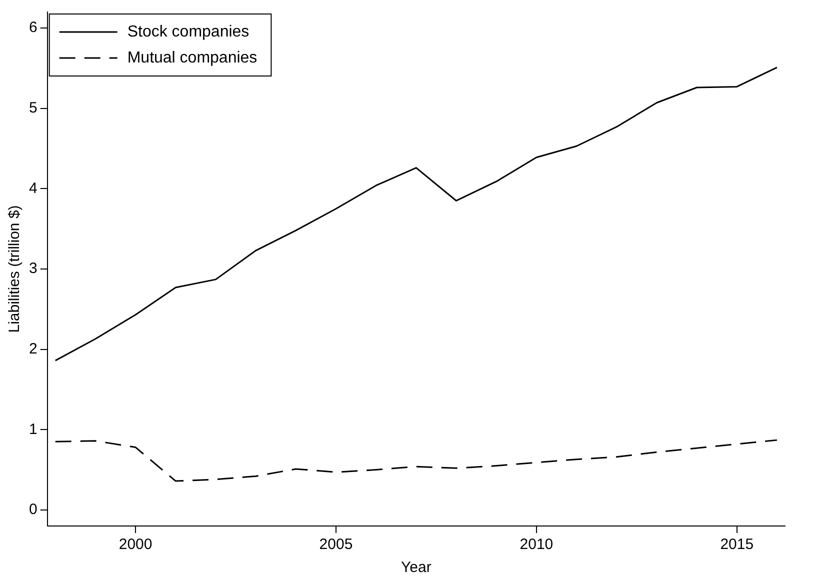 The width and height of the screenshot is (813, 579). I want to click on y-tick-label: 4, so click(33, 188).